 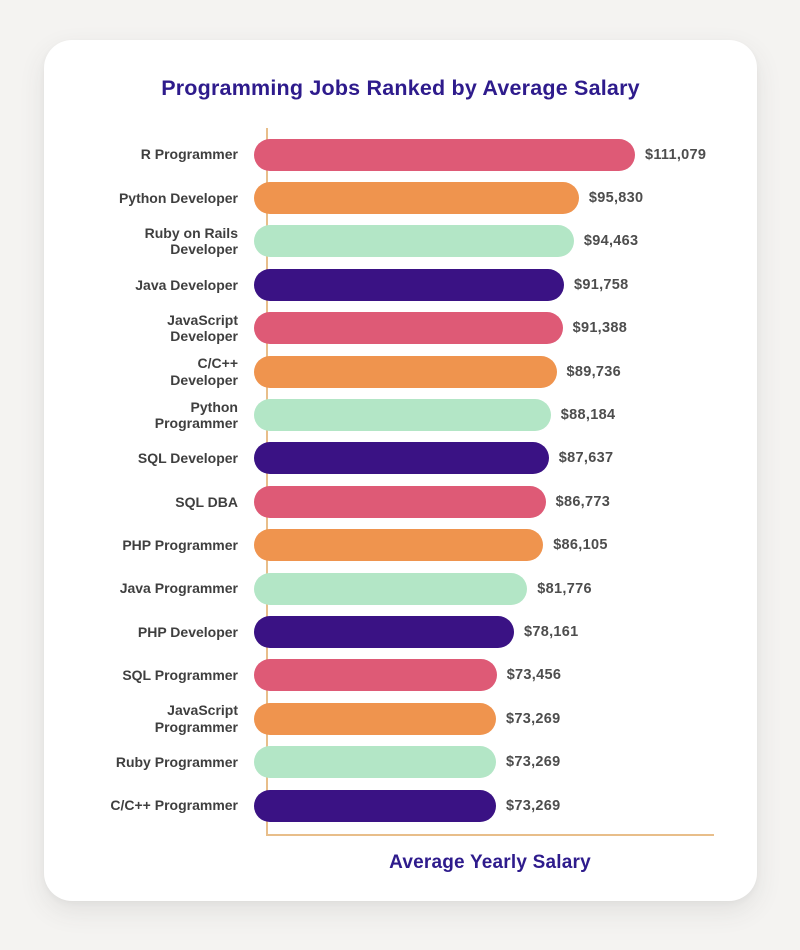 I want to click on bar-row: JavaScript Developer $91,388, so click(x=400, y=328).